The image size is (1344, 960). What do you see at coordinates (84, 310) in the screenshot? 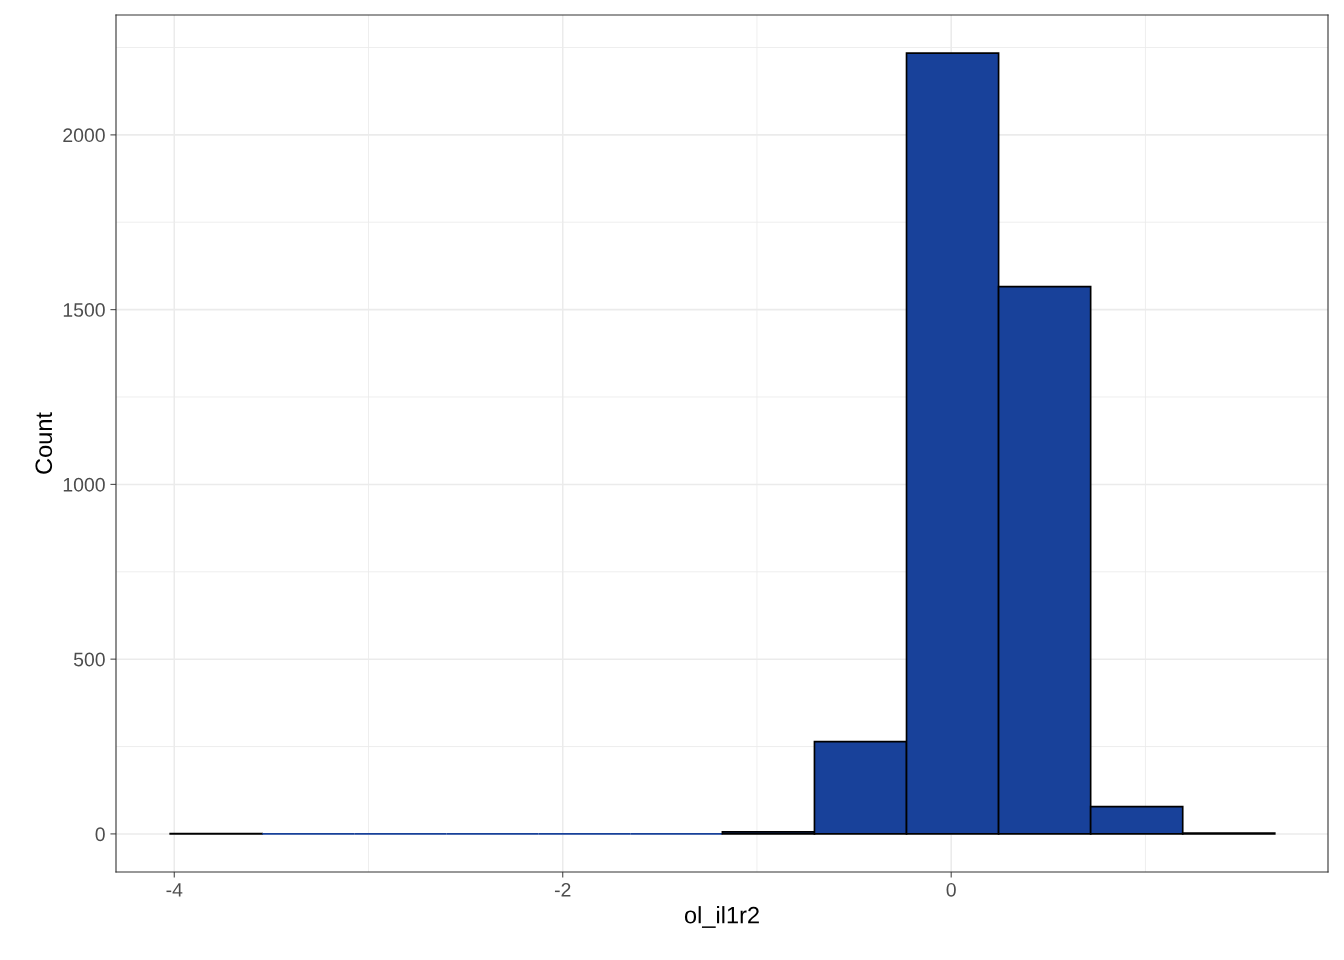
I see `y-tick-label: 1500` at bounding box center [84, 310].